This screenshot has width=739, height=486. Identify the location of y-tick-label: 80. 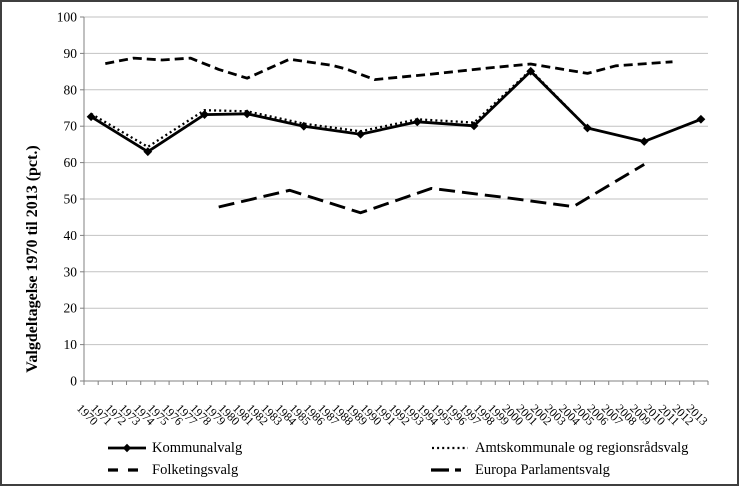
(71, 89).